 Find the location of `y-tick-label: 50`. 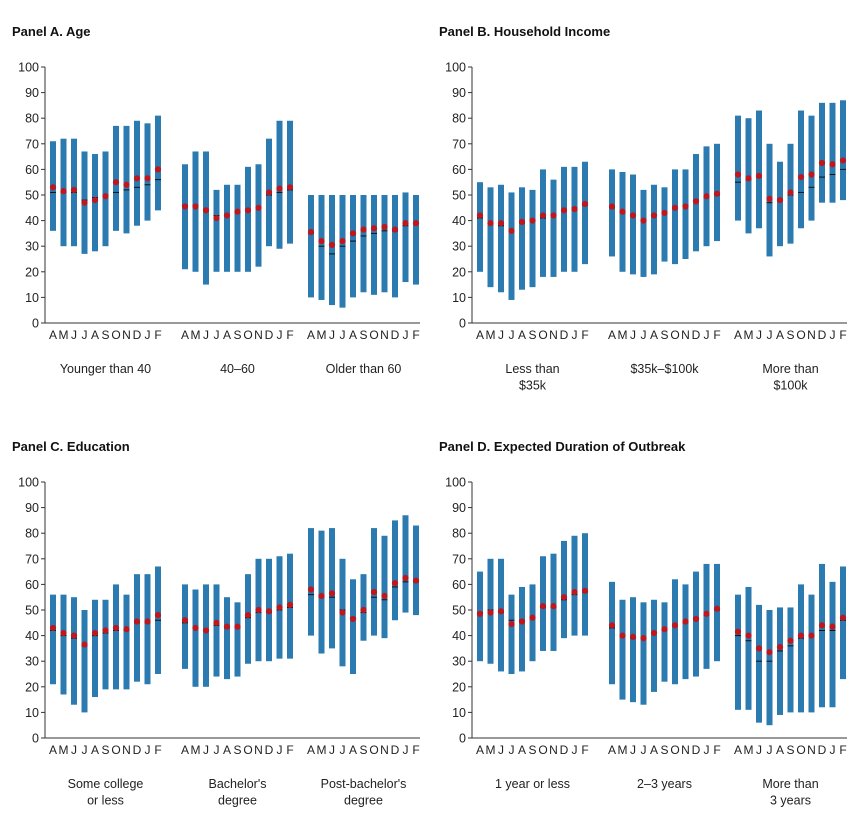

y-tick-label: 50 is located at coordinates (32, 196).